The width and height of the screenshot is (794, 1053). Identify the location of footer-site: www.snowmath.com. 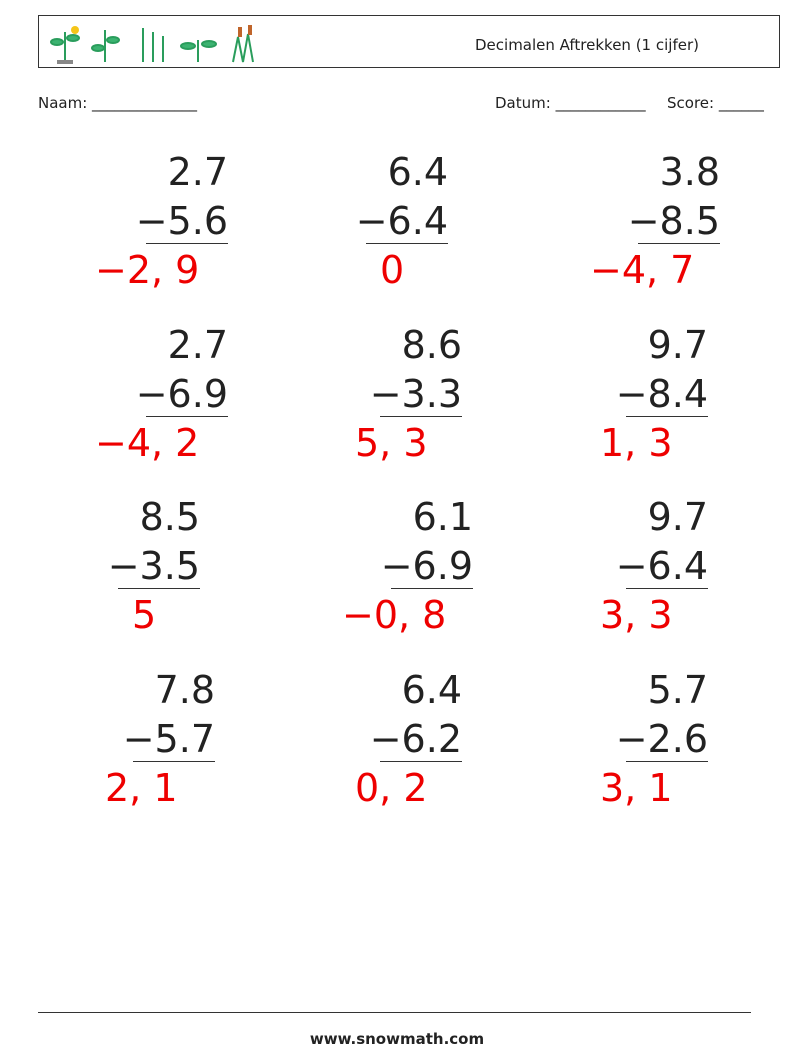
(397, 1039).